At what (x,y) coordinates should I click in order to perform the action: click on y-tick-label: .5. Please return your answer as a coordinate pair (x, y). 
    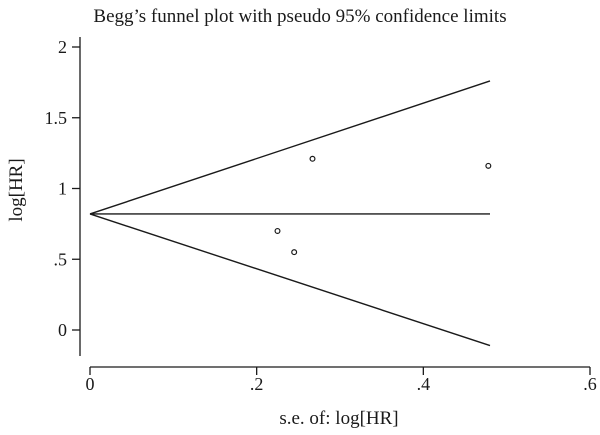
    Looking at the image, I should click on (61, 259).